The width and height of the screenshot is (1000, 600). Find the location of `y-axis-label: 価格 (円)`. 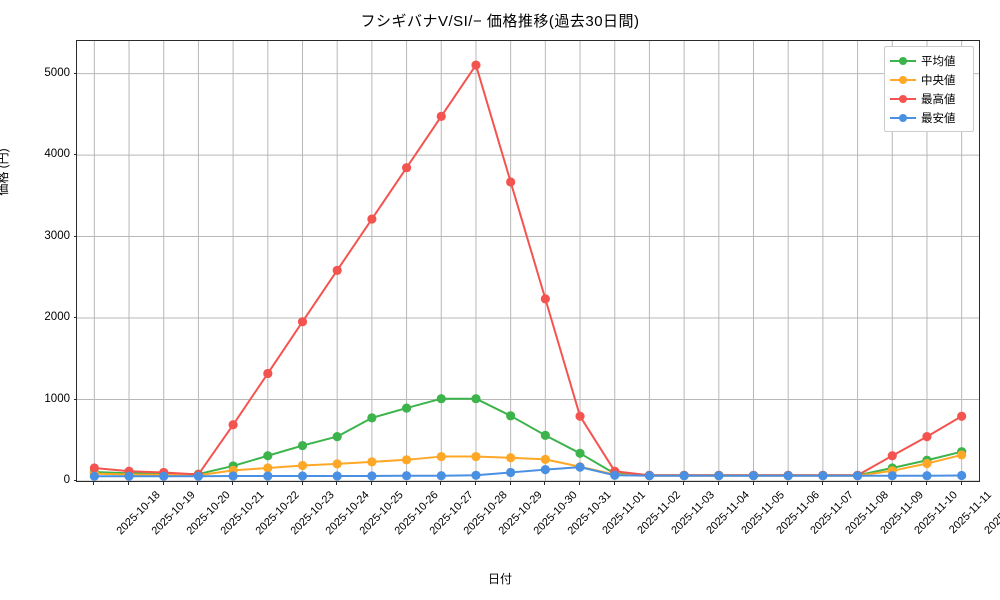

y-axis-label: 価格 (円) is located at coordinates (5, 172).